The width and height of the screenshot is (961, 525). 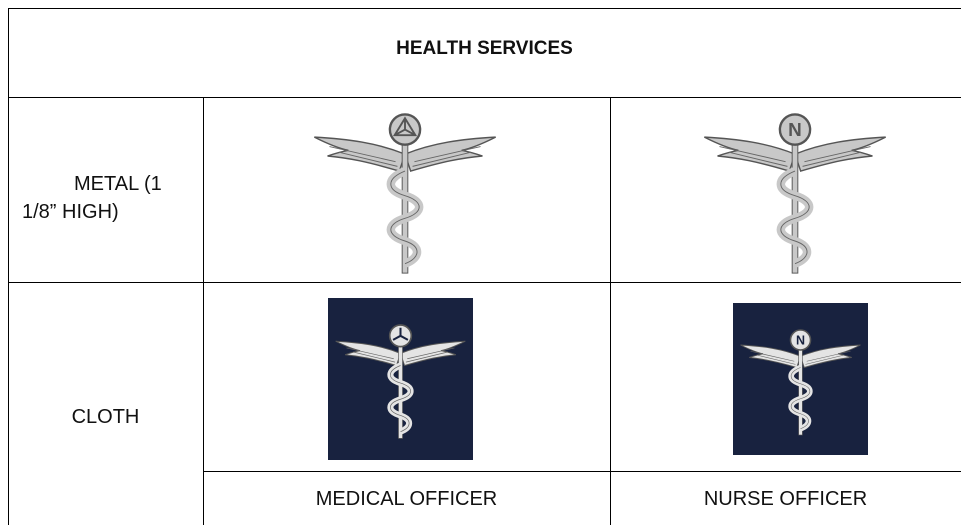 I want to click on cloth-nurse-emblem: N, so click(x=800, y=379).